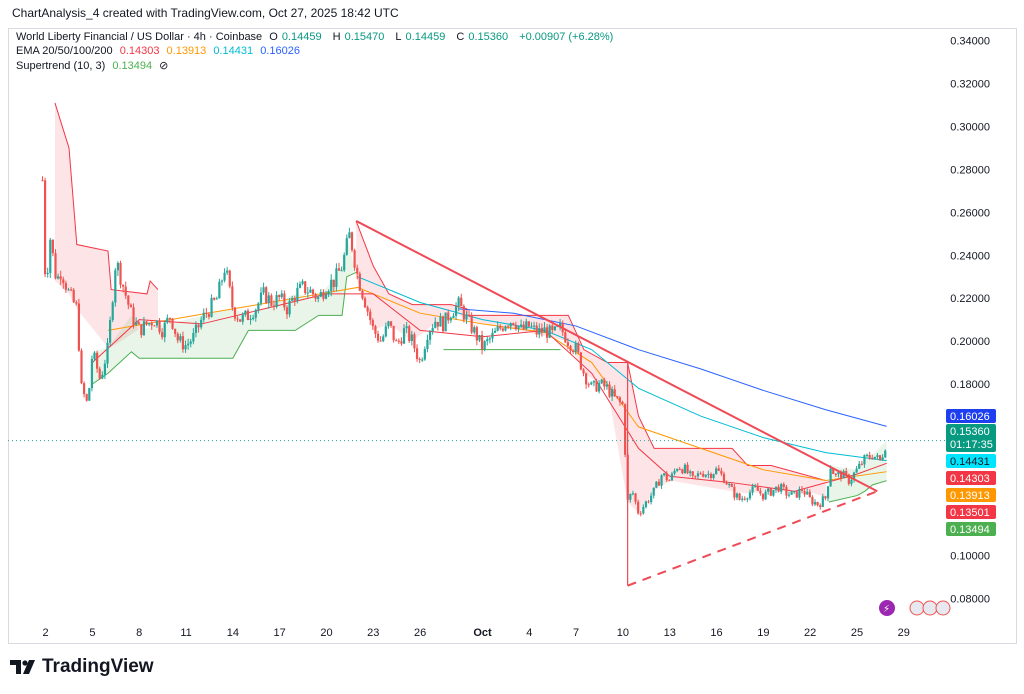 The height and width of the screenshot is (694, 1024). What do you see at coordinates (970, 557) in the screenshot?
I see `price-tick-label: 0.10000` at bounding box center [970, 557].